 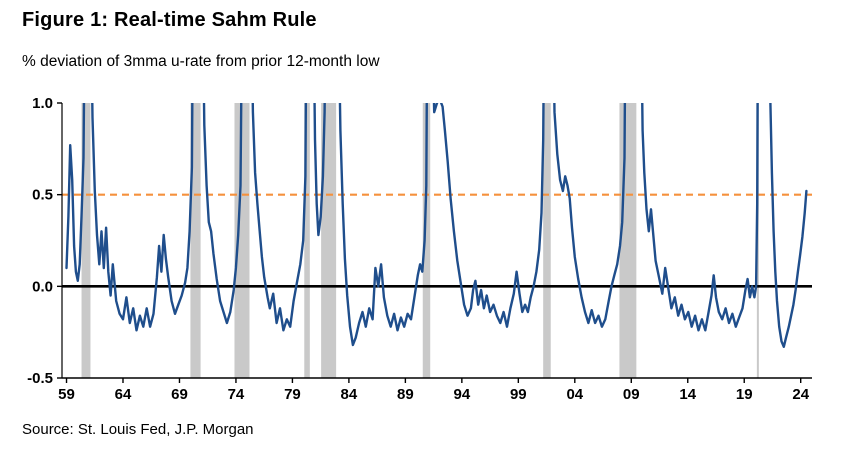 I want to click on x-axis-label: 64, so click(x=123, y=394).